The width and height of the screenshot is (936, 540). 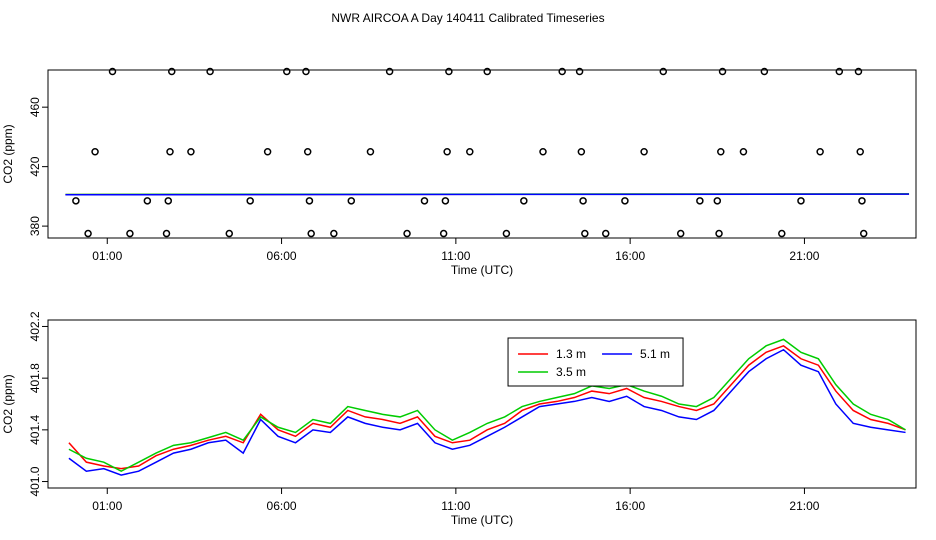 I want to click on y-tick-label: 401.8, so click(x=35, y=378).